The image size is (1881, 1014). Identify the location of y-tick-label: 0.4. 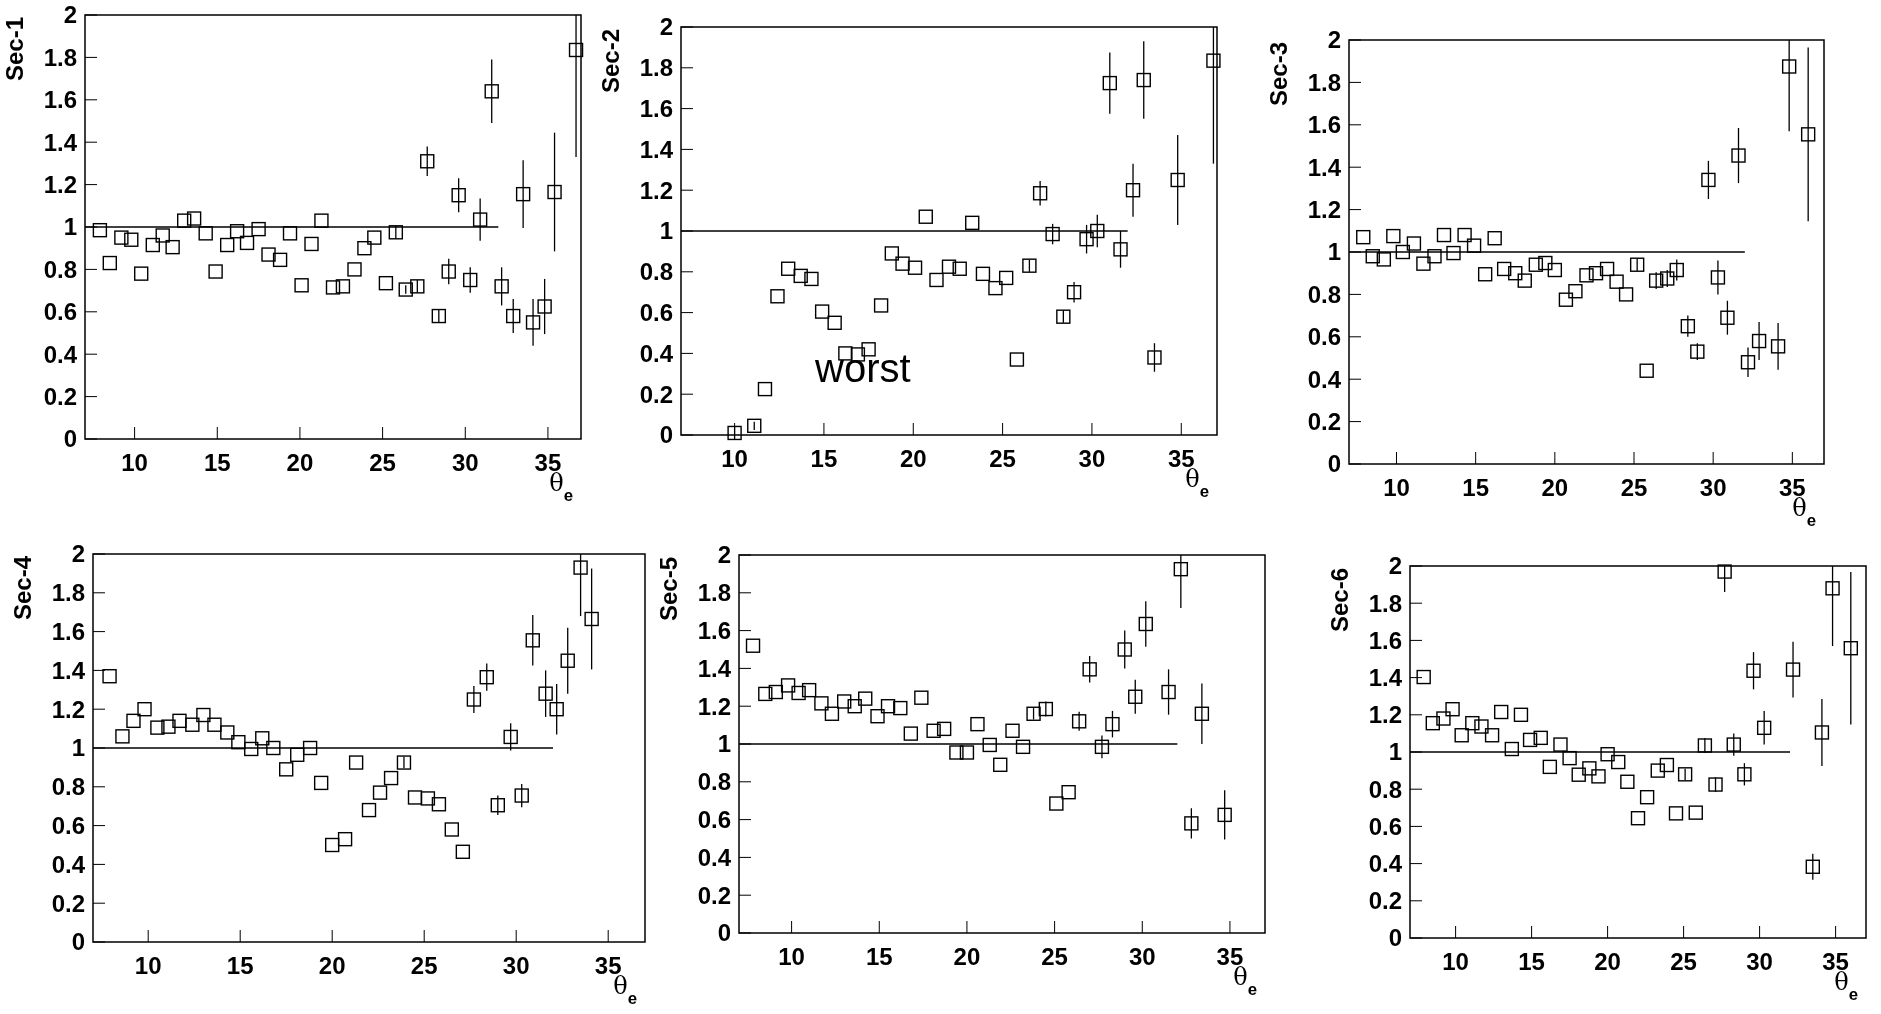
(68, 864).